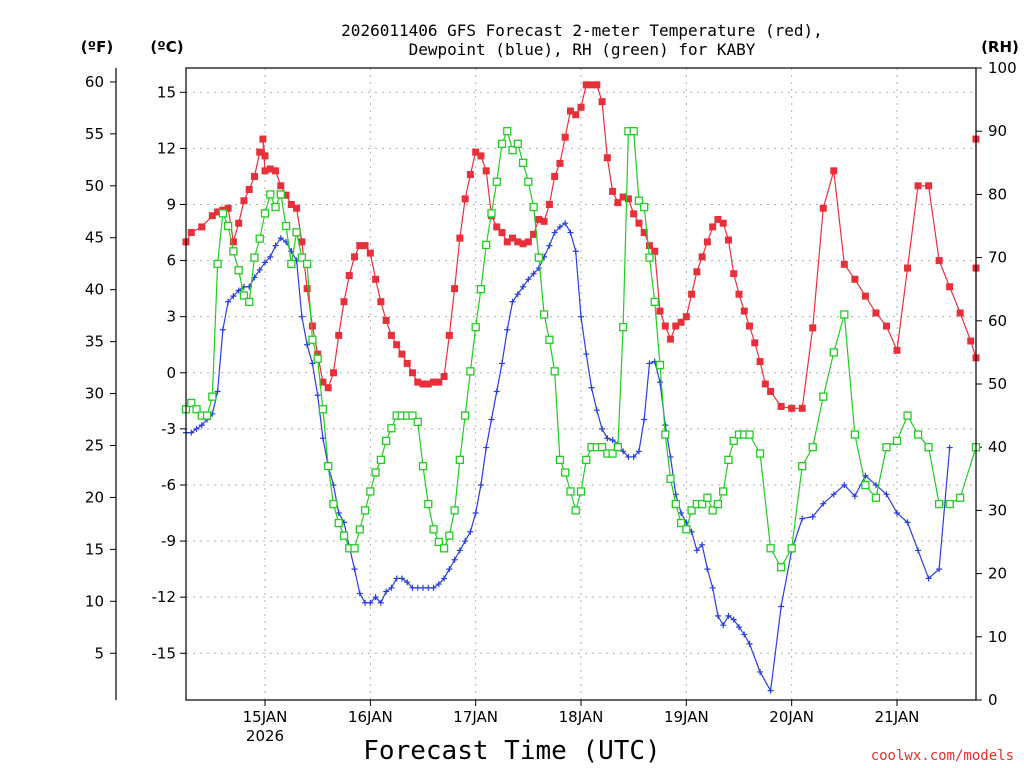 Image resolution: width=1024 pixels, height=768 pixels. What do you see at coordinates (265, 717) in the screenshot?
I see `x-tick-label: 15JAN` at bounding box center [265, 717].